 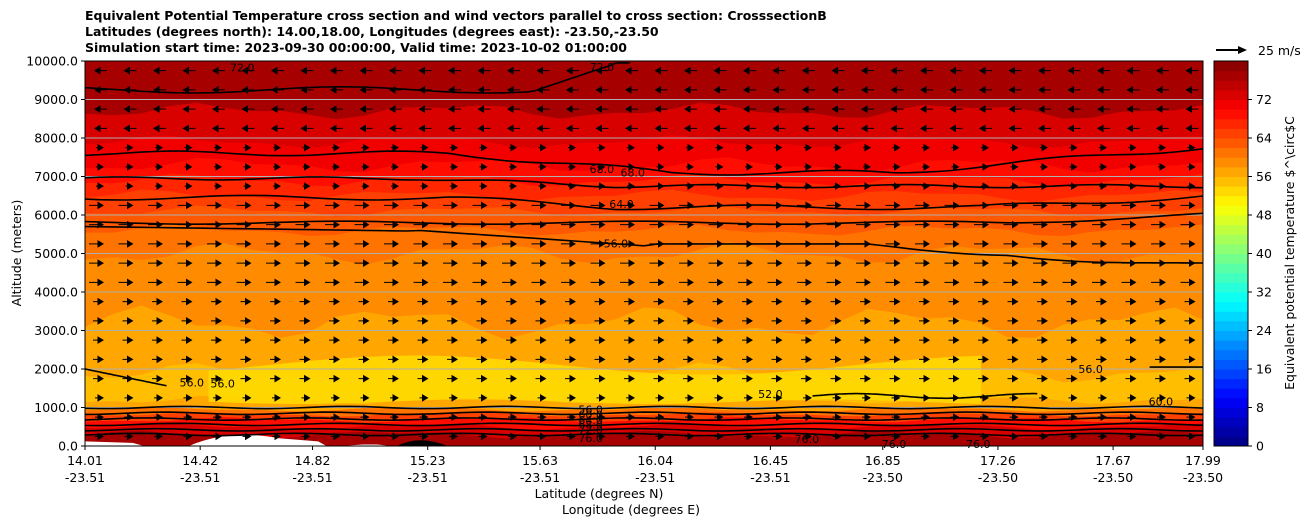 I want to click on contour-label-13: 64.0, so click(x=590, y=420).